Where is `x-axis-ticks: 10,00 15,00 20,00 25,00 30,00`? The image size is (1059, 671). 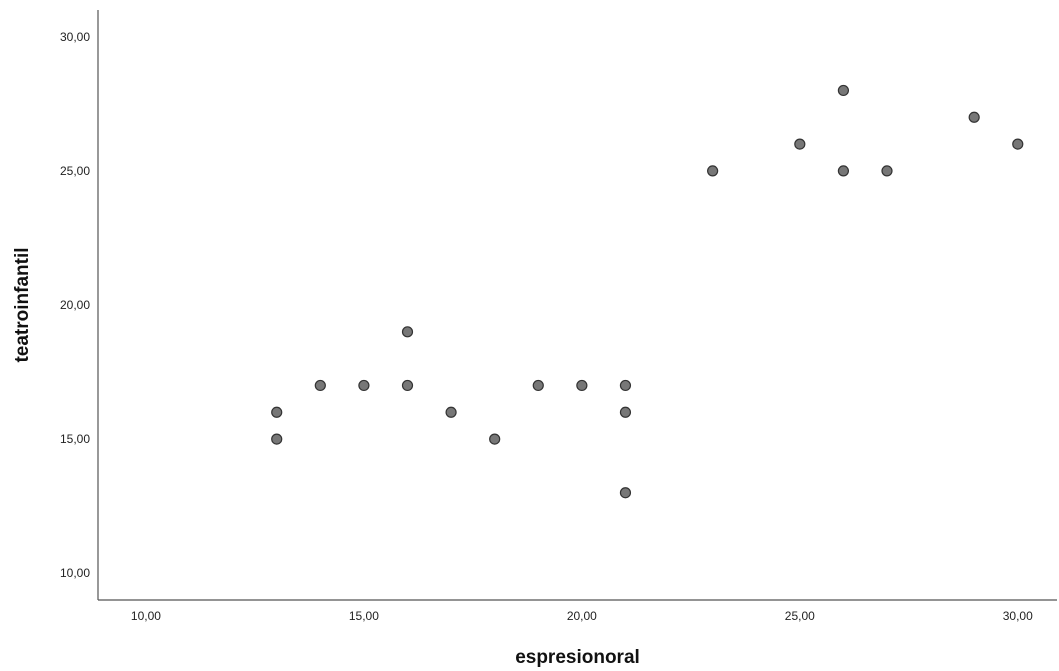 x-axis-ticks: 10,00 15,00 20,00 25,00 30,00 is located at coordinates (582, 616).